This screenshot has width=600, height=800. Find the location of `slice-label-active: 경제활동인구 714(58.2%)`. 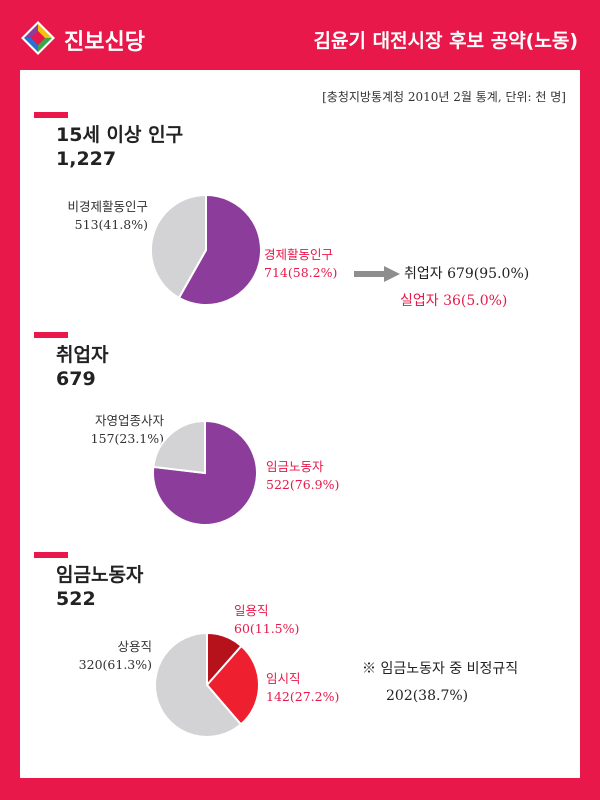

slice-label-active: 경제활동인구 714(58.2%) is located at coordinates (300, 264).